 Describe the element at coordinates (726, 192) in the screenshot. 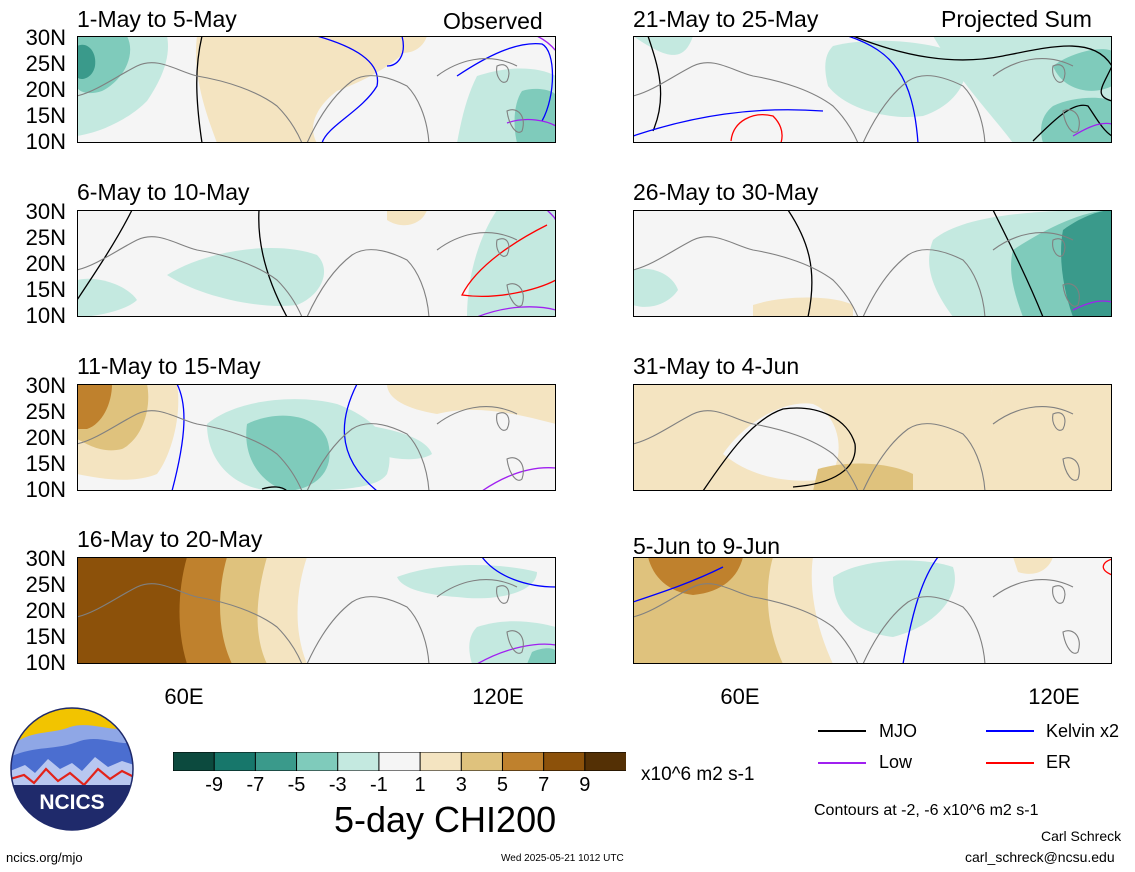

I see `panel-title-r1: 26-May to 30-May` at that location.